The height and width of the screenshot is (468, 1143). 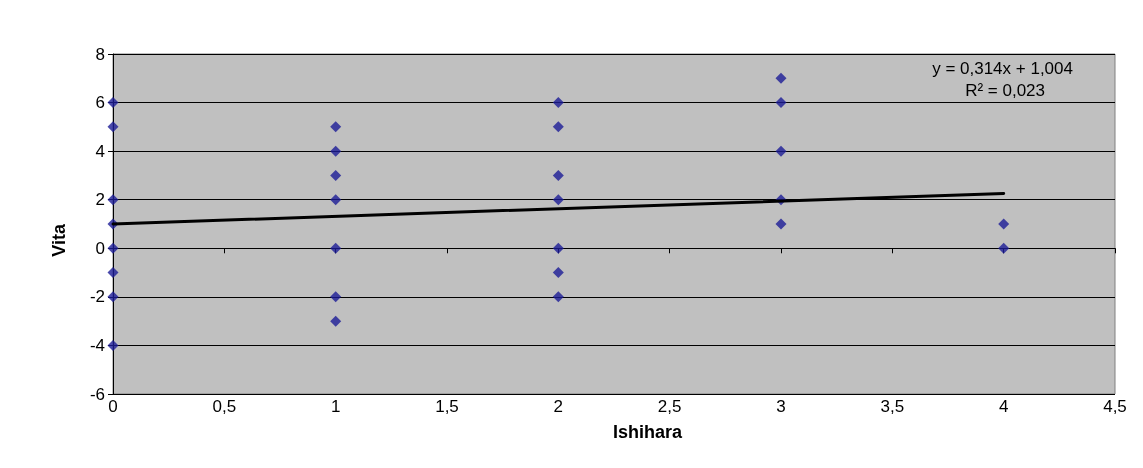 I want to click on annotation: y = 0,314x + 1,004, so click(x=1002, y=68).